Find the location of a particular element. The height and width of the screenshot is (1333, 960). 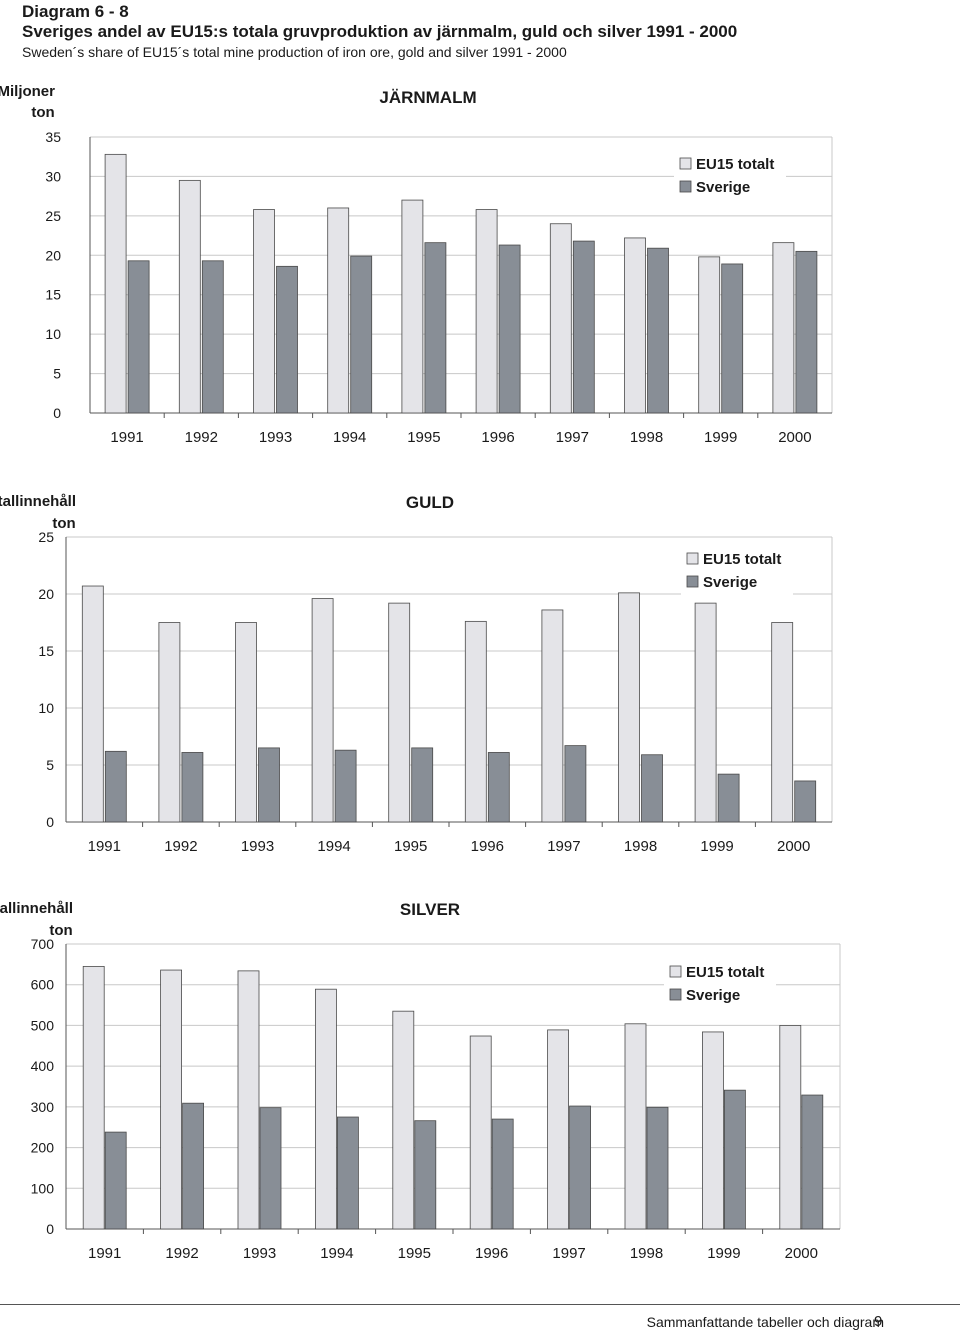

y-tick-label: 600 is located at coordinates (43, 985).